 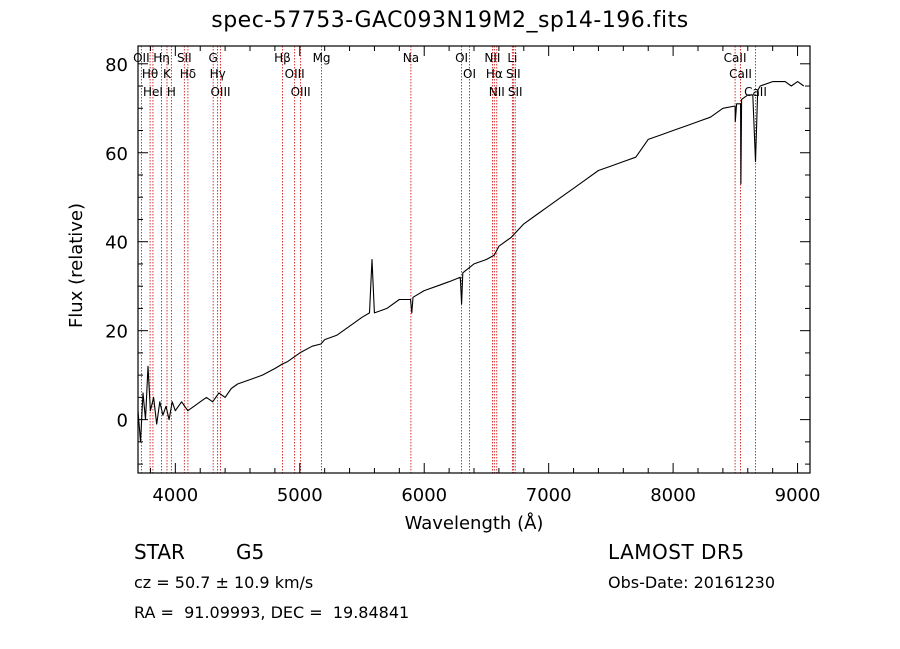 What do you see at coordinates (224, 582) in the screenshot?
I see `redshift-velocity: cz = 50.7 ± 10.9 km/s` at bounding box center [224, 582].